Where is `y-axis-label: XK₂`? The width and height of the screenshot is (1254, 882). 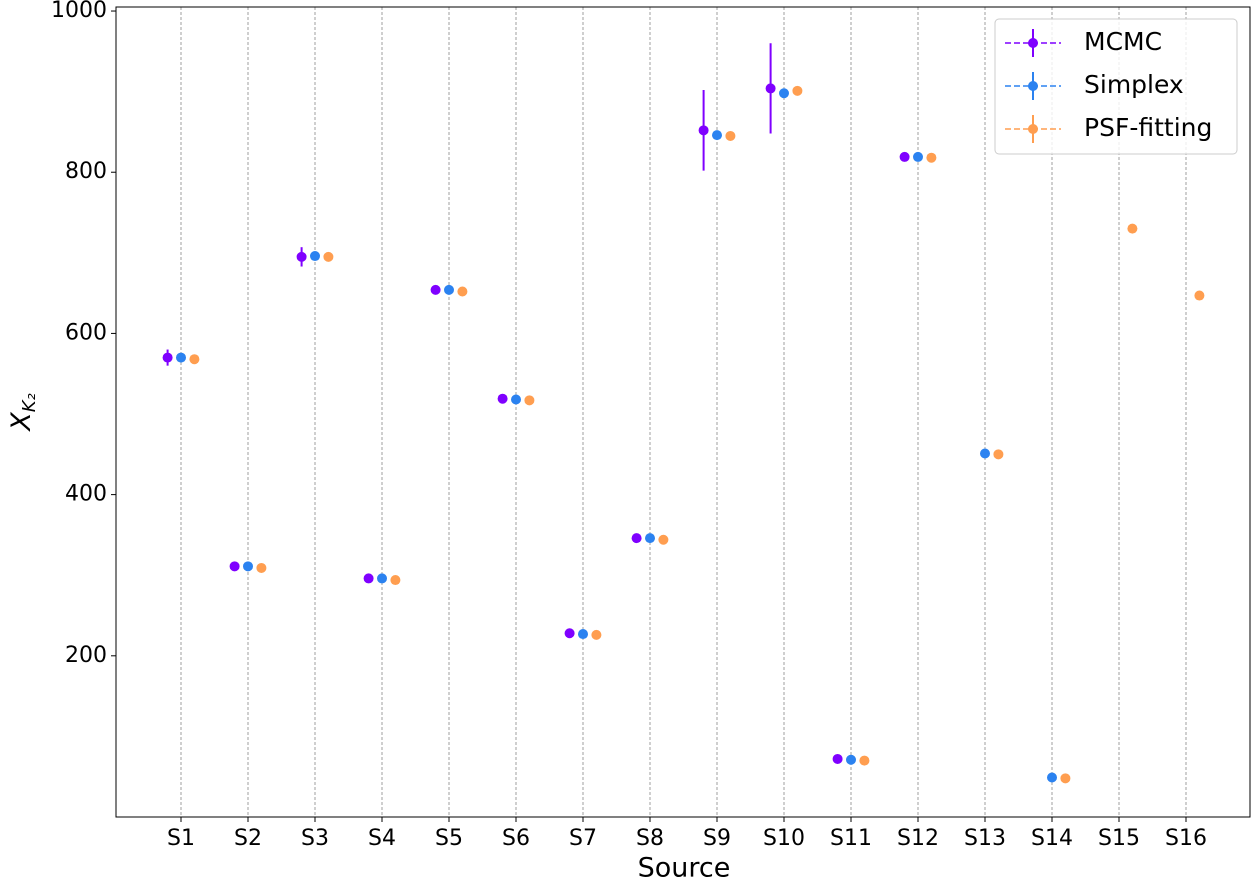
y-axis-label: XK₂ is located at coordinates (23, 413).